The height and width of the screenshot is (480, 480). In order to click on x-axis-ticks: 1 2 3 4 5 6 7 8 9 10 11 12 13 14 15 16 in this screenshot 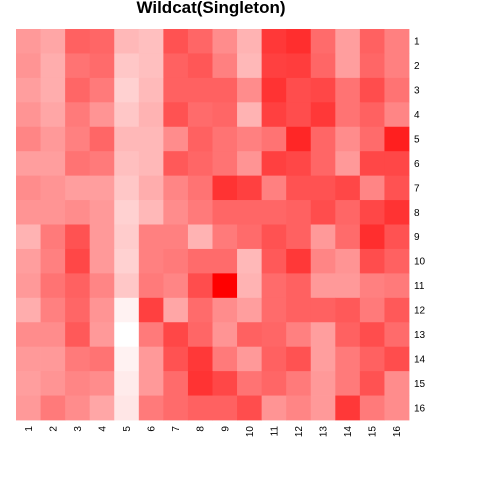, I will do `click(213, 432)`.